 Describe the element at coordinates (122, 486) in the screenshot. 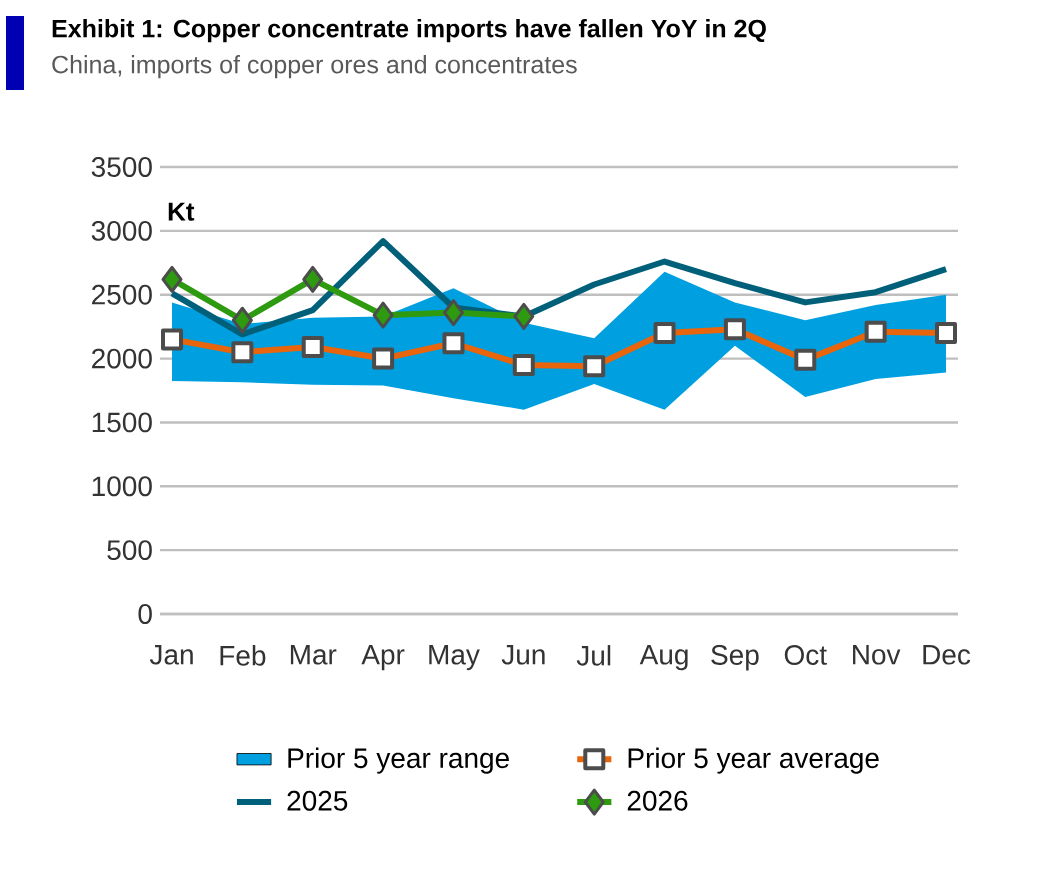

I see `y-tick-label: 1000` at that location.